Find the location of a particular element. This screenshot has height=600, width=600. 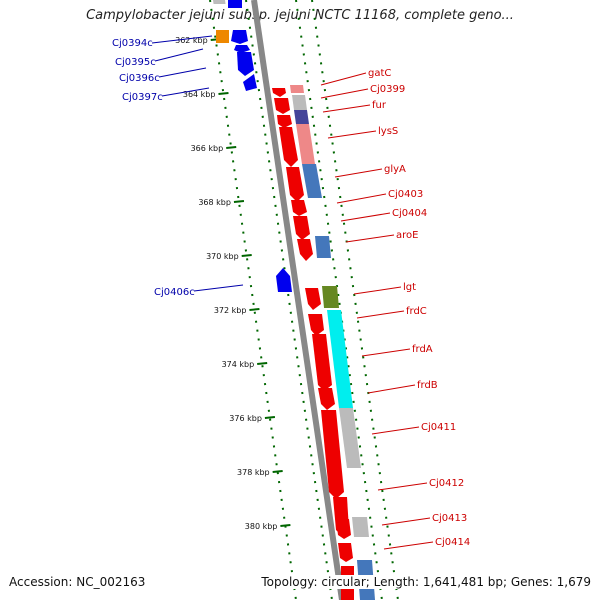

gene-arrow-glya is located at coordinates (295, 184).